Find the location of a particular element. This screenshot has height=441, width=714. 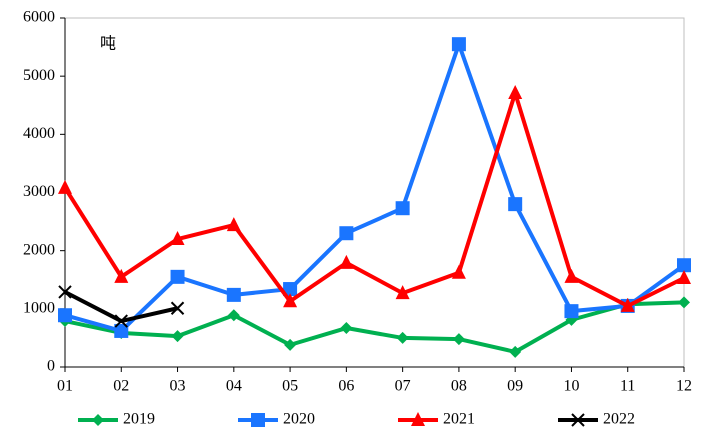

legend-label: 2022 is located at coordinates (619, 419).